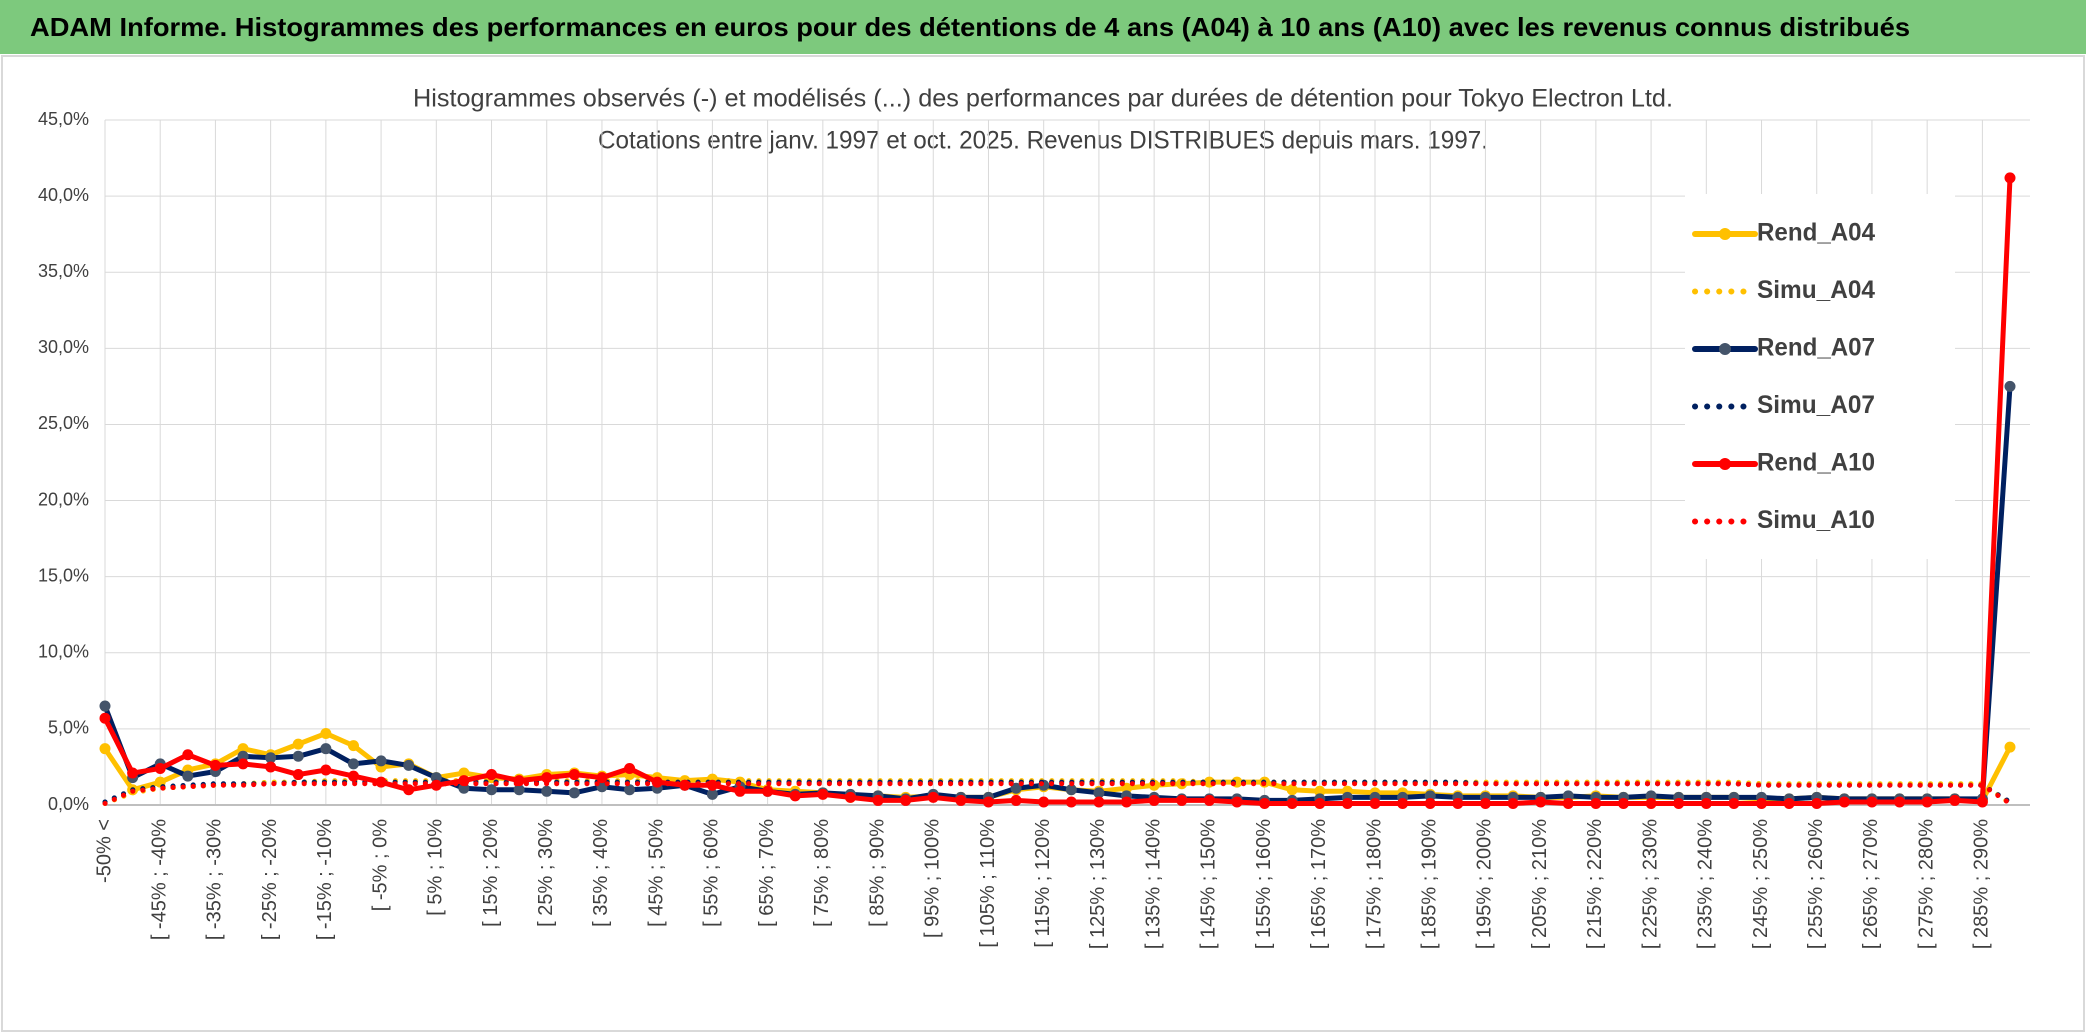  Describe the element at coordinates (1098, 884) in the screenshot. I see `x-tick-label: [ 125% ; 130%` at that location.